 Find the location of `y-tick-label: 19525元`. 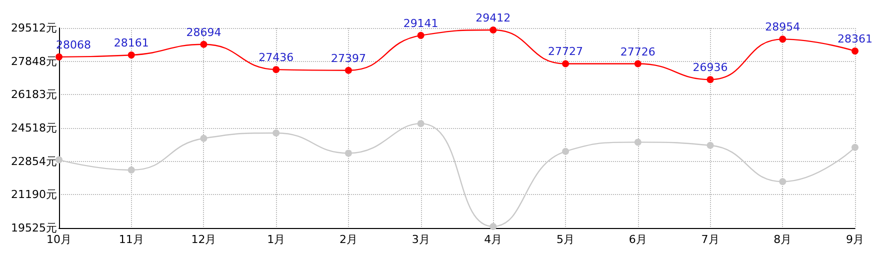

y-tick-label: 19525元 is located at coordinates (33, 228).